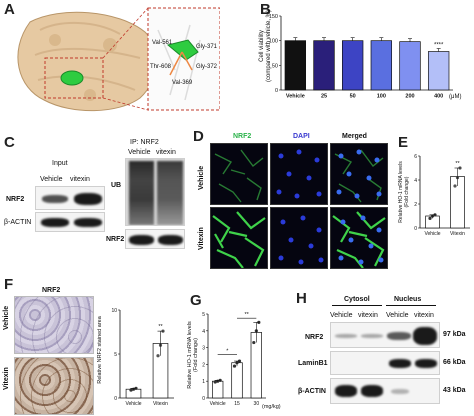 Image resolution: width=474 pixels, height=416 pixels. Describe the element at coordinates (415, 157) in the screenshot. I see `chart-e-ytick-label: 6` at that location.